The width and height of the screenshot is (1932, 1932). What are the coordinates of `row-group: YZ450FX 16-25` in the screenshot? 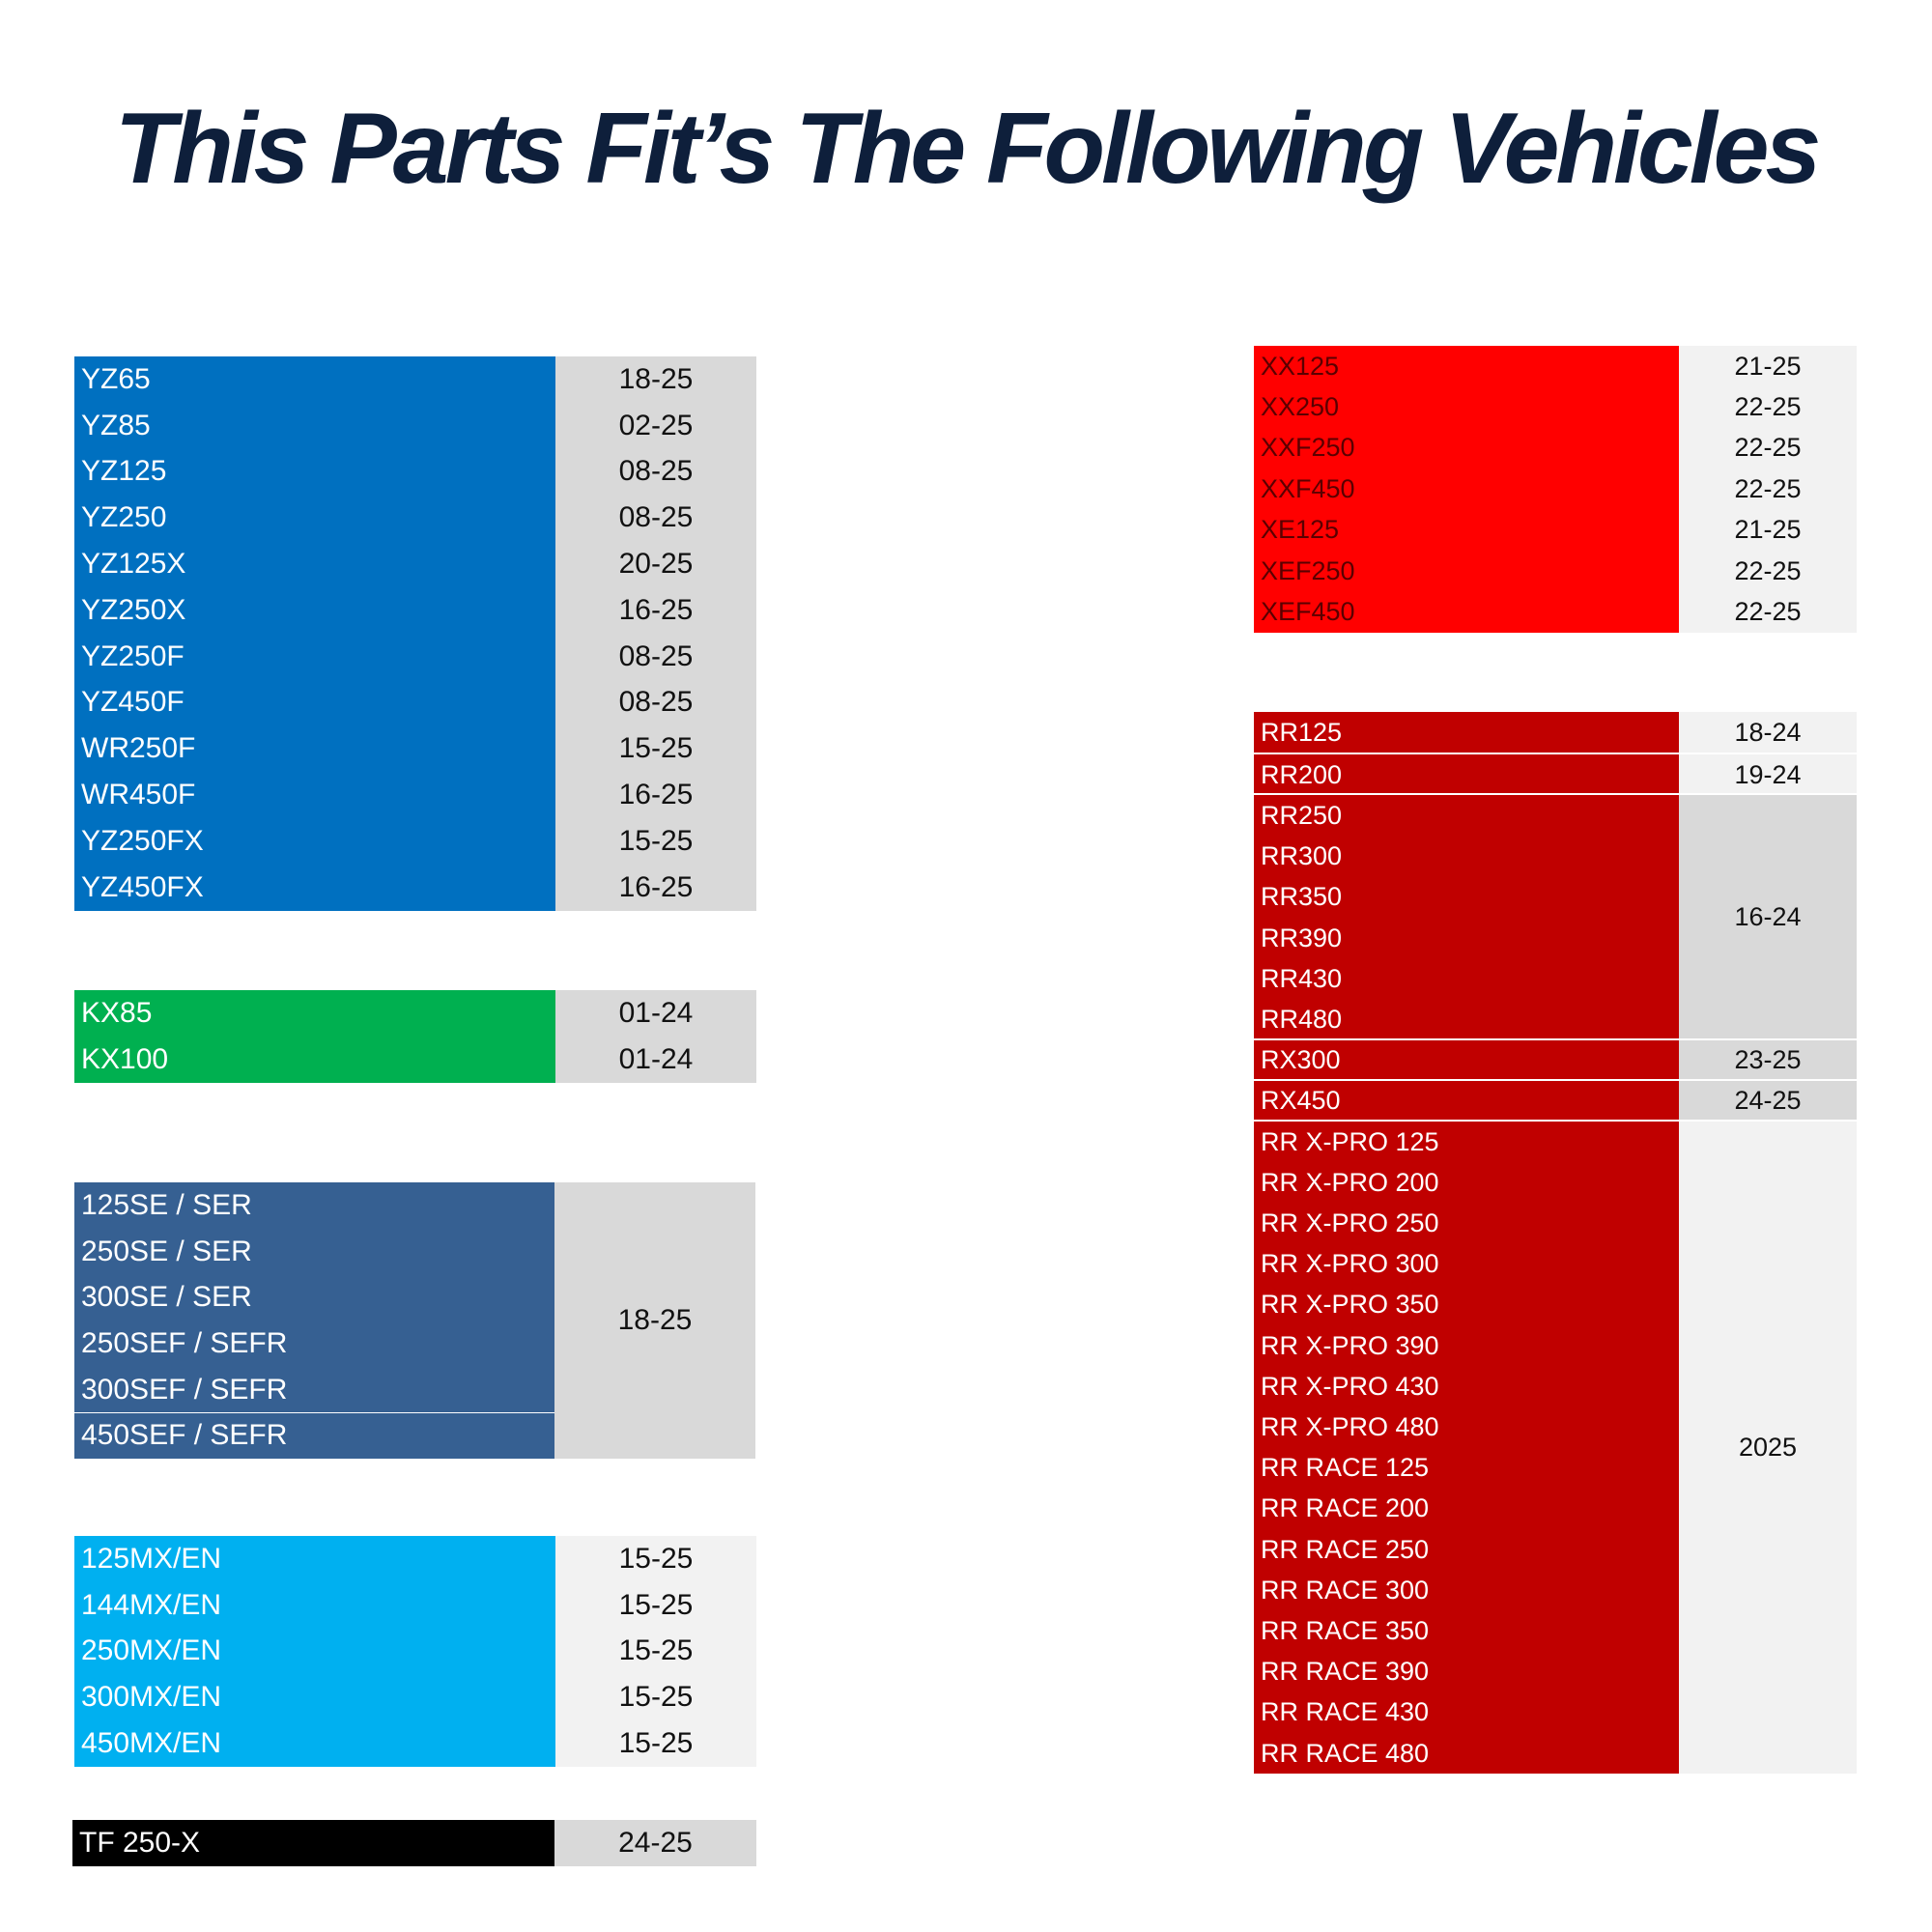 It's located at (415, 887).